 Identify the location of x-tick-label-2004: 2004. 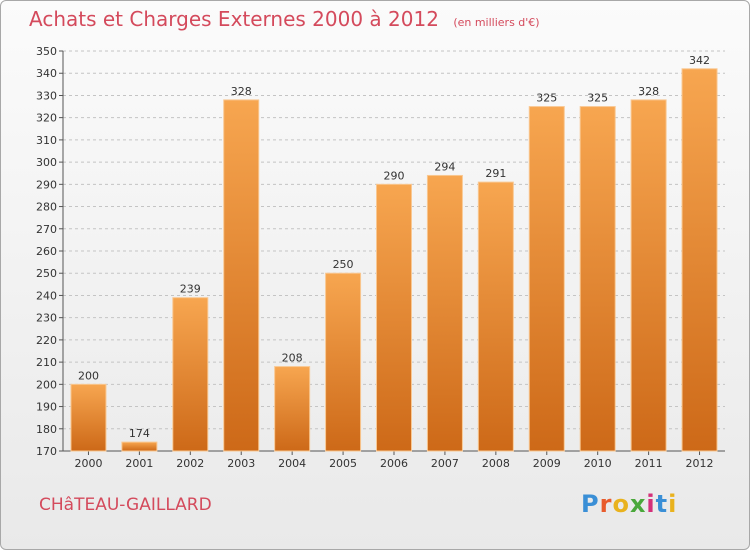
(292, 463).